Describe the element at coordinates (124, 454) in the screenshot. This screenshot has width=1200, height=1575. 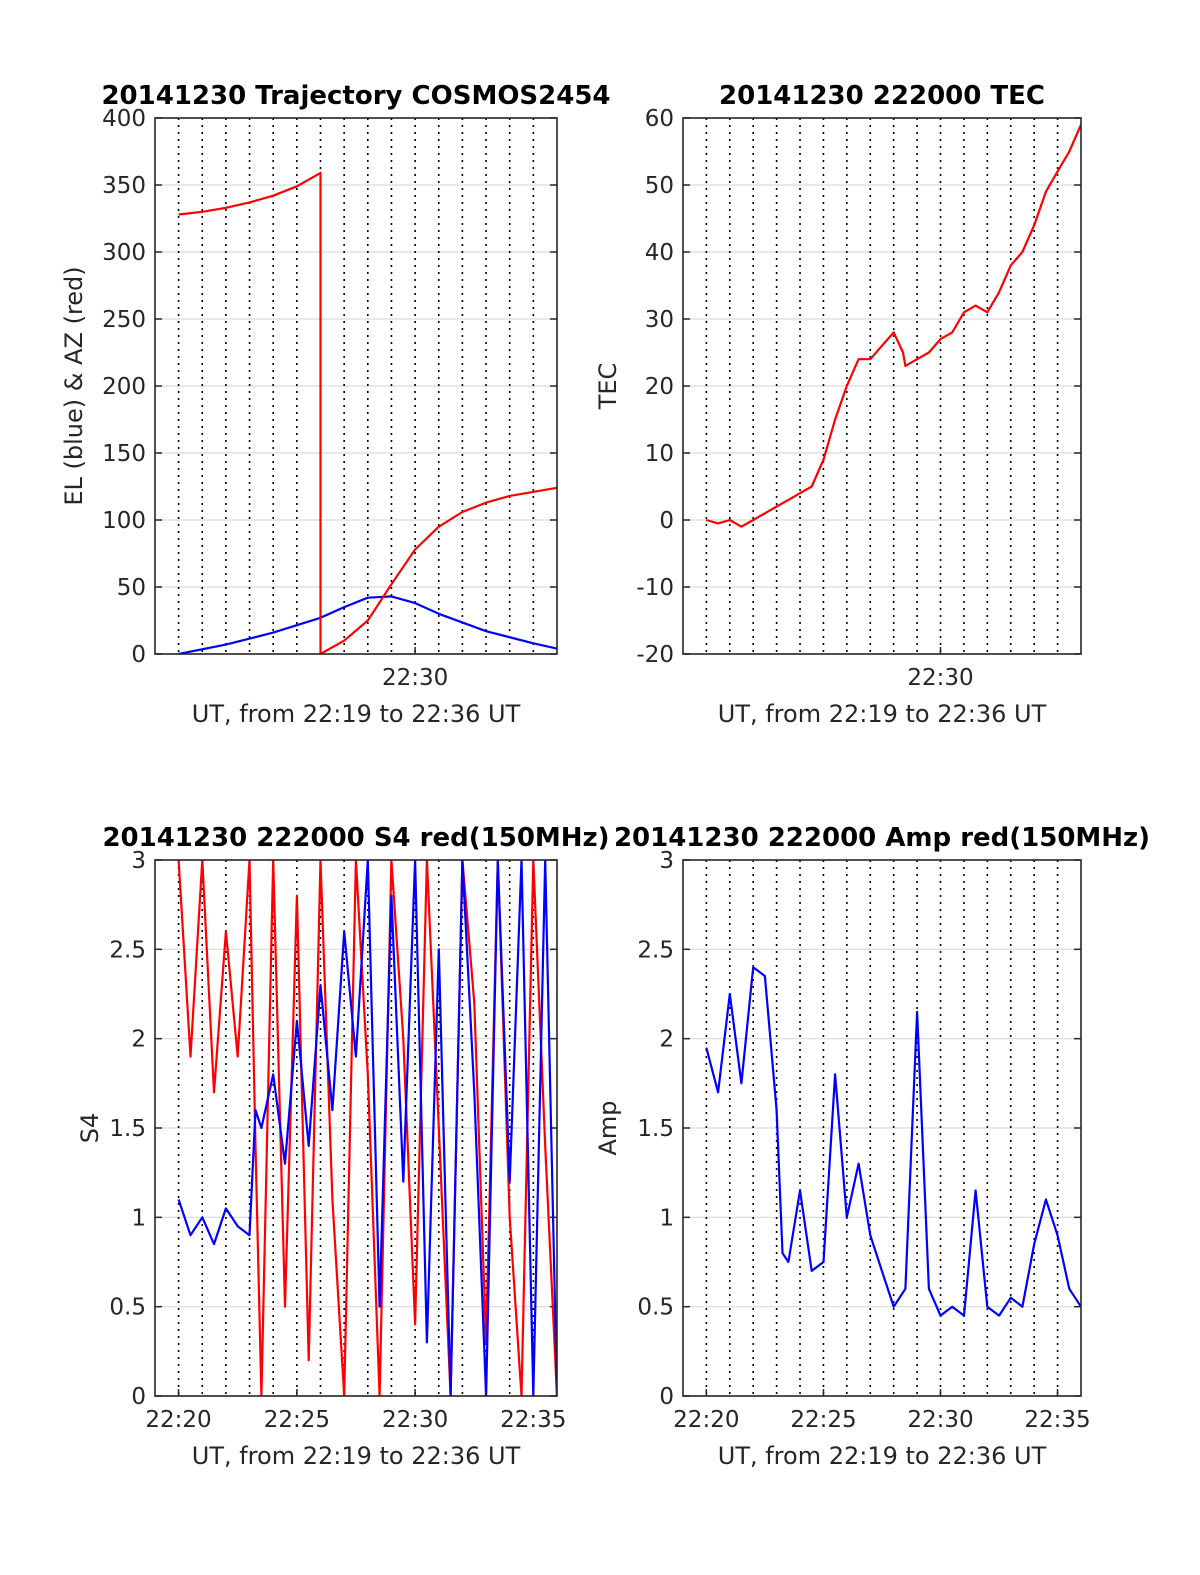
I see `y-tick-label: 150` at that location.